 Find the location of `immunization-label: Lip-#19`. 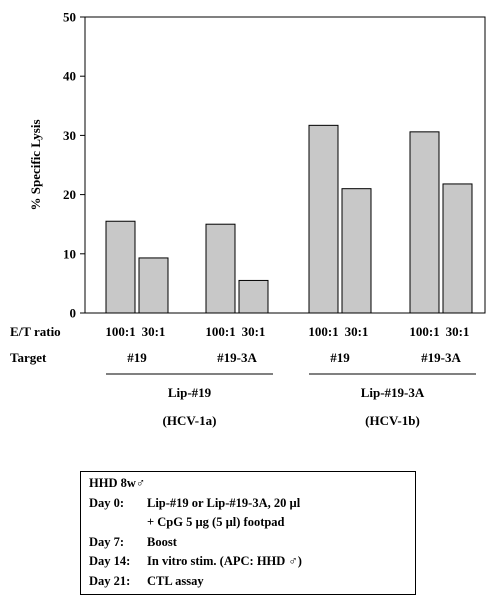

immunization-label: Lip-#19 is located at coordinates (190, 392).